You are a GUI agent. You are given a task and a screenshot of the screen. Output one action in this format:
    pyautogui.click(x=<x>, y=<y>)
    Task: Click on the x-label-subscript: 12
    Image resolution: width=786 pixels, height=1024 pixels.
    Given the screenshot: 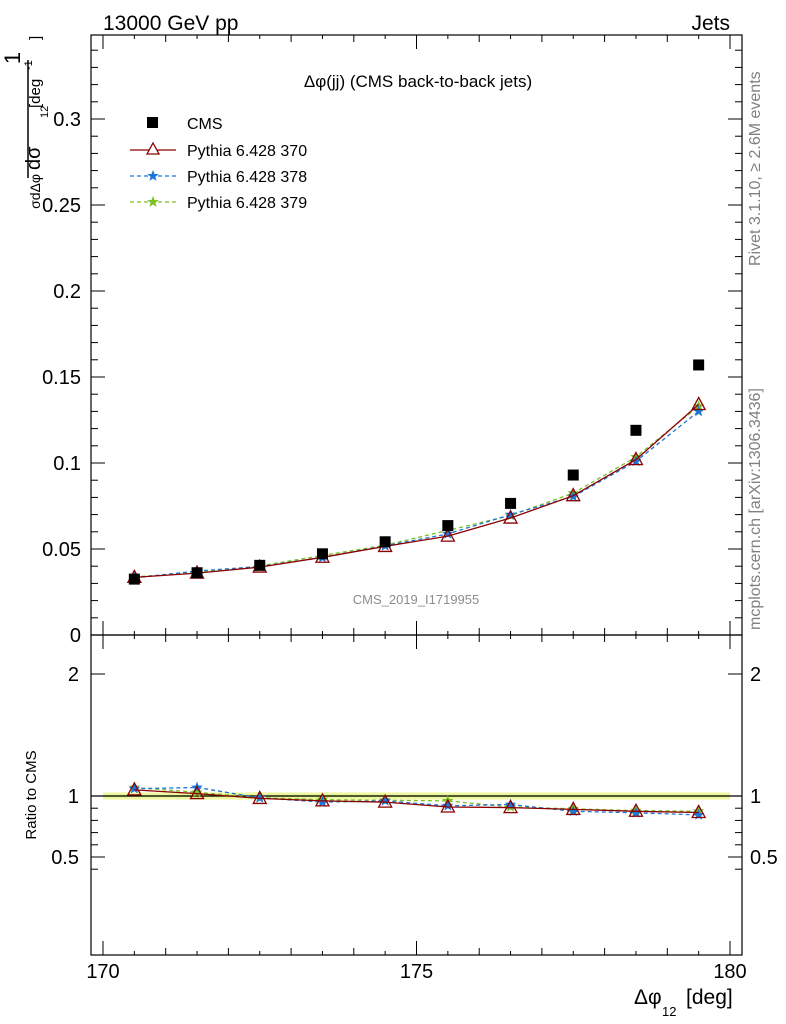 What is the action you would take?
    pyautogui.click(x=669, y=1011)
    